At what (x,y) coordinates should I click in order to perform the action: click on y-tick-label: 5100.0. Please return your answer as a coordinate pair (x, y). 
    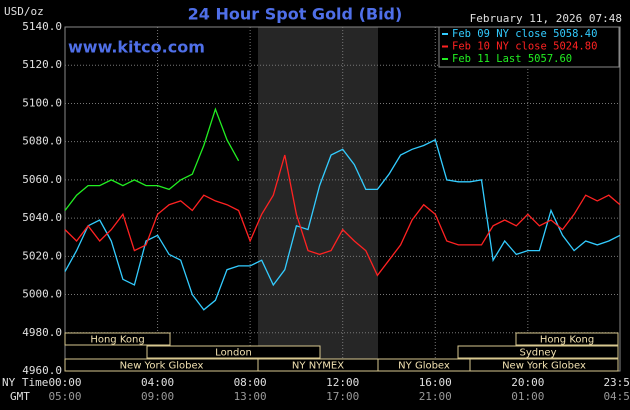
    Looking at the image, I should click on (42, 102).